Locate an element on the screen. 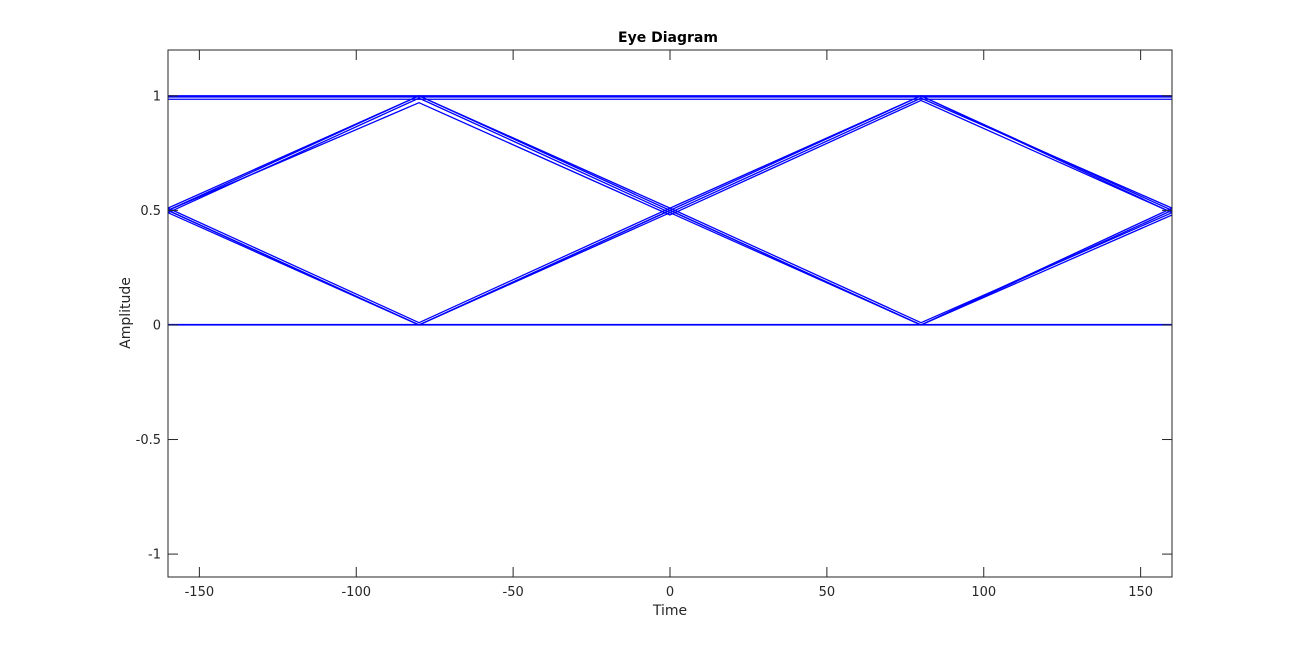 The height and width of the screenshot is (649, 1296). y-tick-label: 0 is located at coordinates (157, 325).